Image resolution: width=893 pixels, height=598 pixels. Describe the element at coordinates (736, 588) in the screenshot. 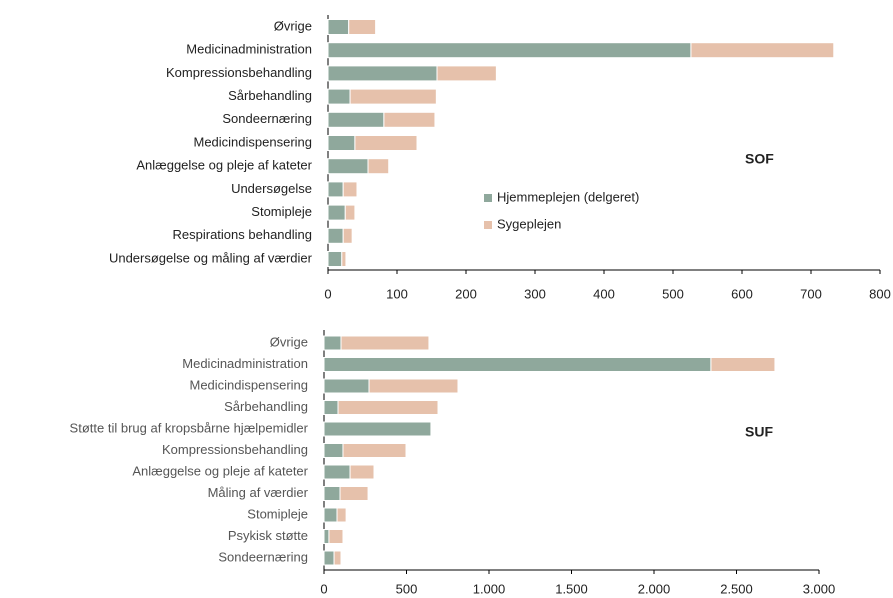

I see `x-tick-label: 2.500` at that location.